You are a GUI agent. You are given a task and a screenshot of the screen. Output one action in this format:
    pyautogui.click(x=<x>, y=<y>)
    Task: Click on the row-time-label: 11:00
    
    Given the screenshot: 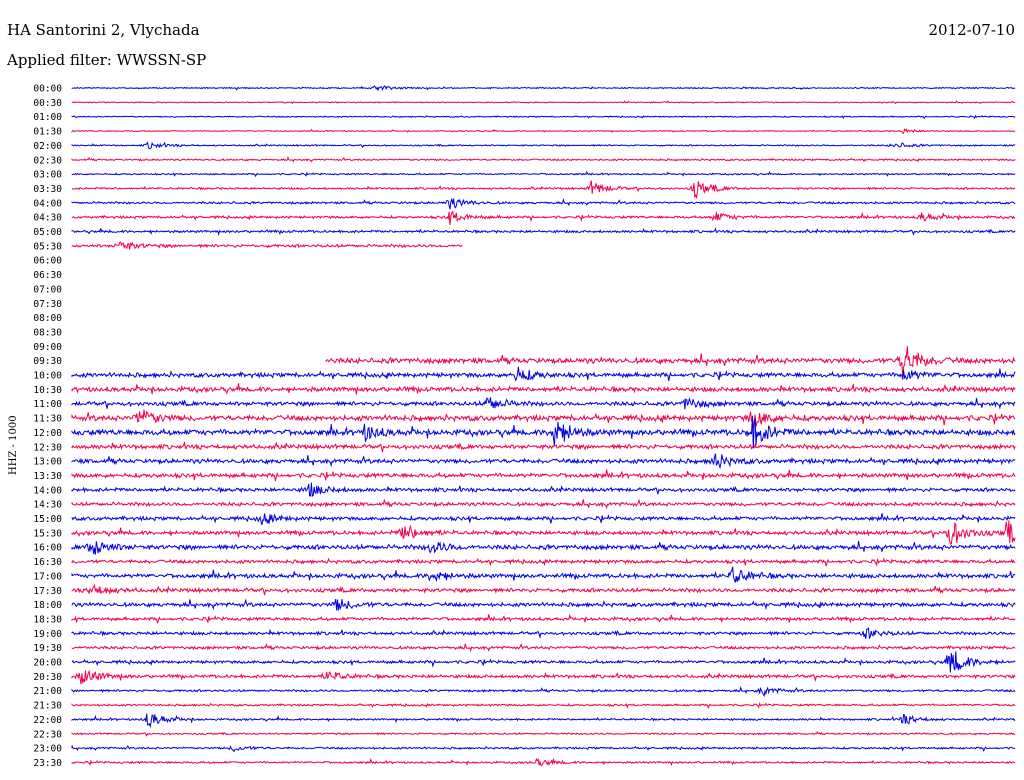 What is the action you would take?
    pyautogui.click(x=47, y=404)
    